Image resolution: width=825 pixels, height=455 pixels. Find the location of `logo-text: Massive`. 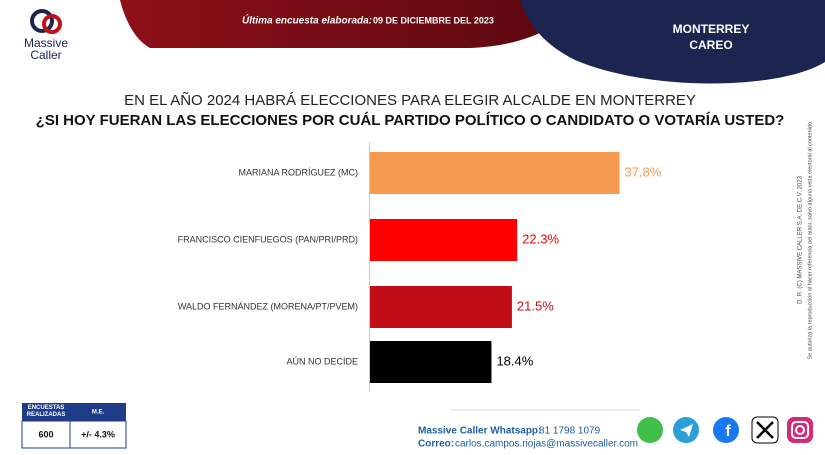

logo-text: Massive is located at coordinates (46, 43).